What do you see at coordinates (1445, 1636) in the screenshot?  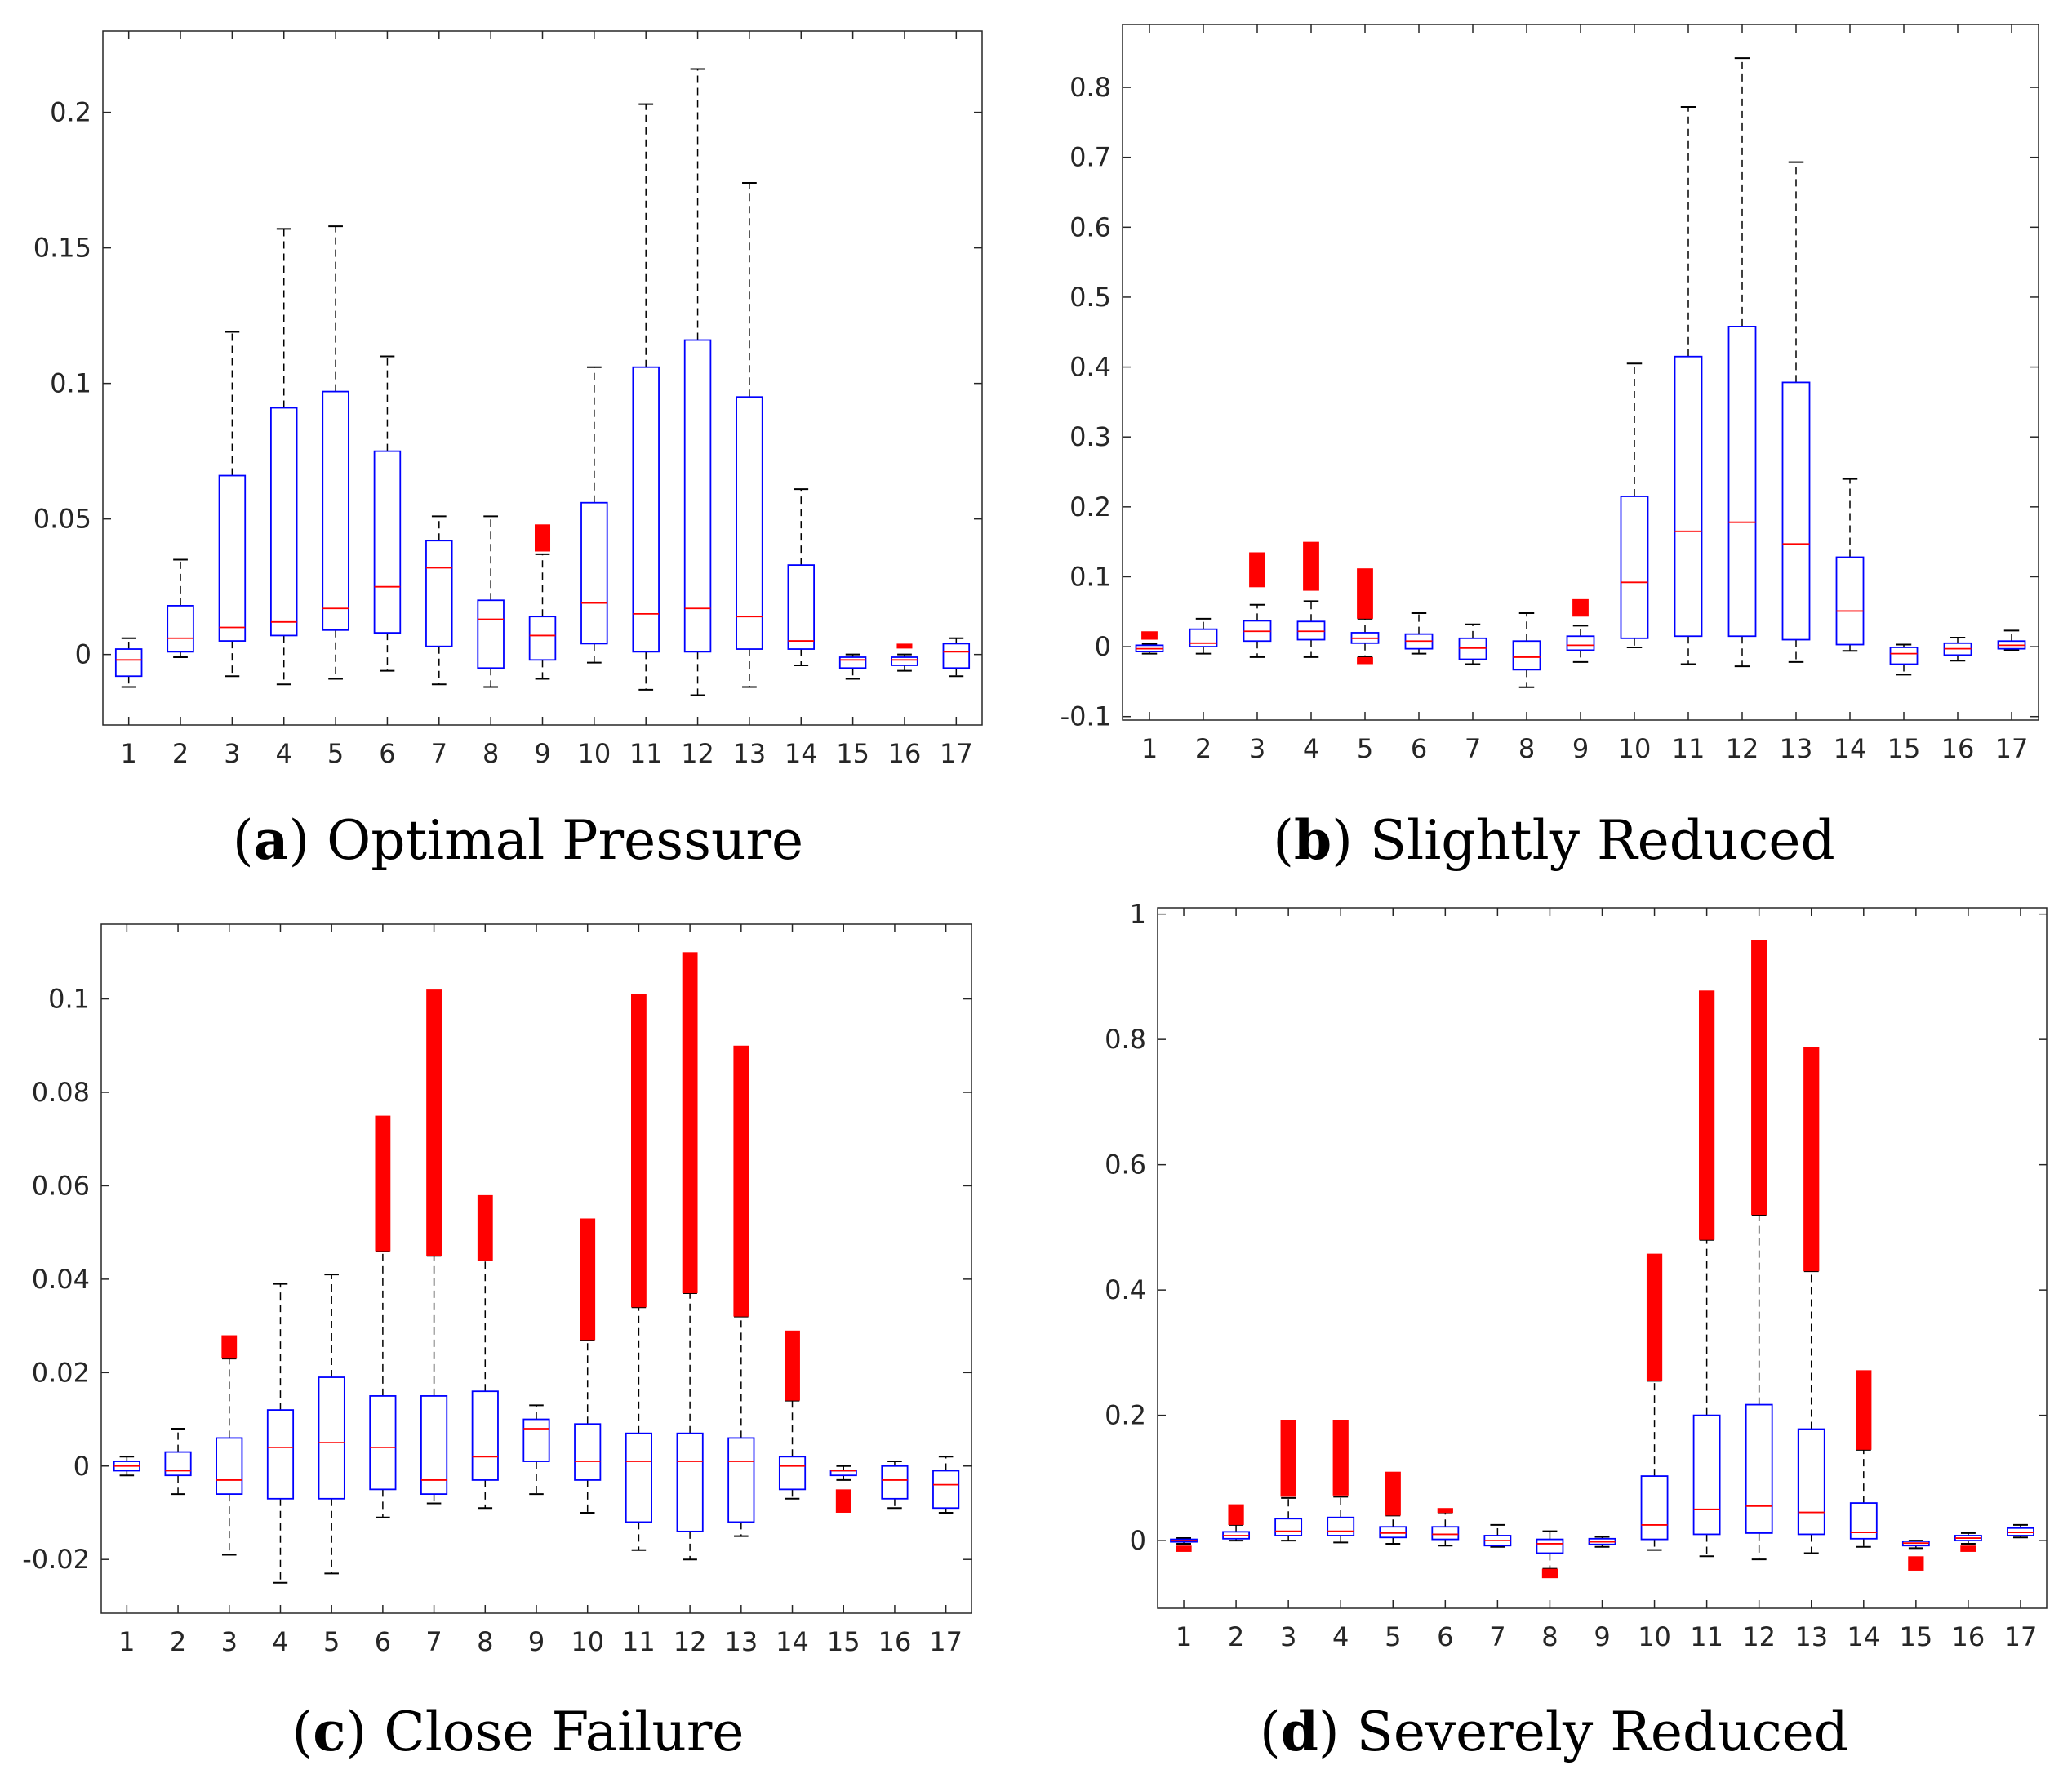 I see `x-tick-label: 6` at bounding box center [1445, 1636].